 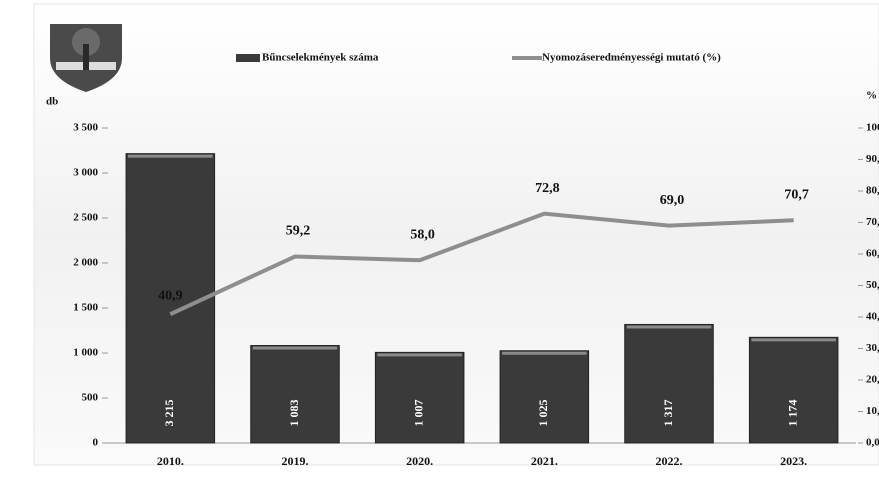 I want to click on y2-axis-label: %, so click(x=871, y=96).